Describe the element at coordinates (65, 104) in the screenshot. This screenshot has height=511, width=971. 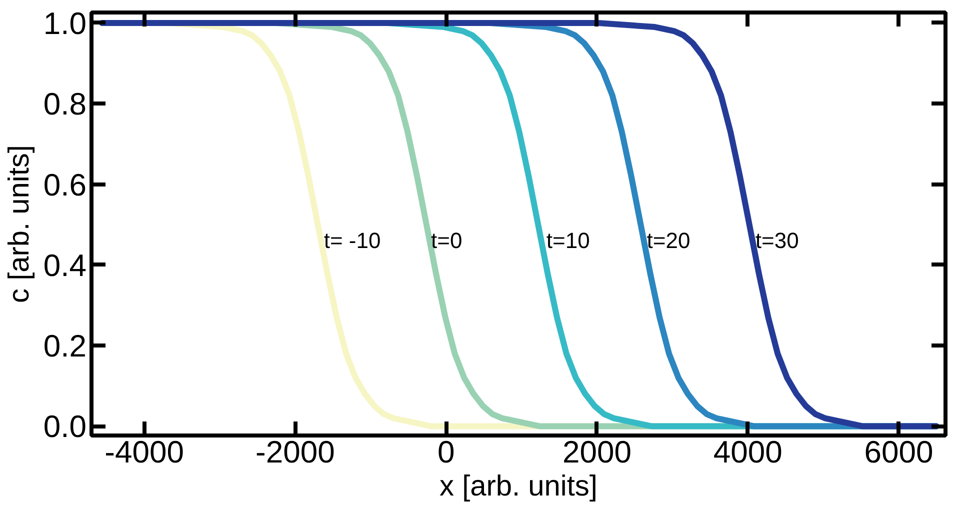
I see `y-tick-label: 0.8` at that location.